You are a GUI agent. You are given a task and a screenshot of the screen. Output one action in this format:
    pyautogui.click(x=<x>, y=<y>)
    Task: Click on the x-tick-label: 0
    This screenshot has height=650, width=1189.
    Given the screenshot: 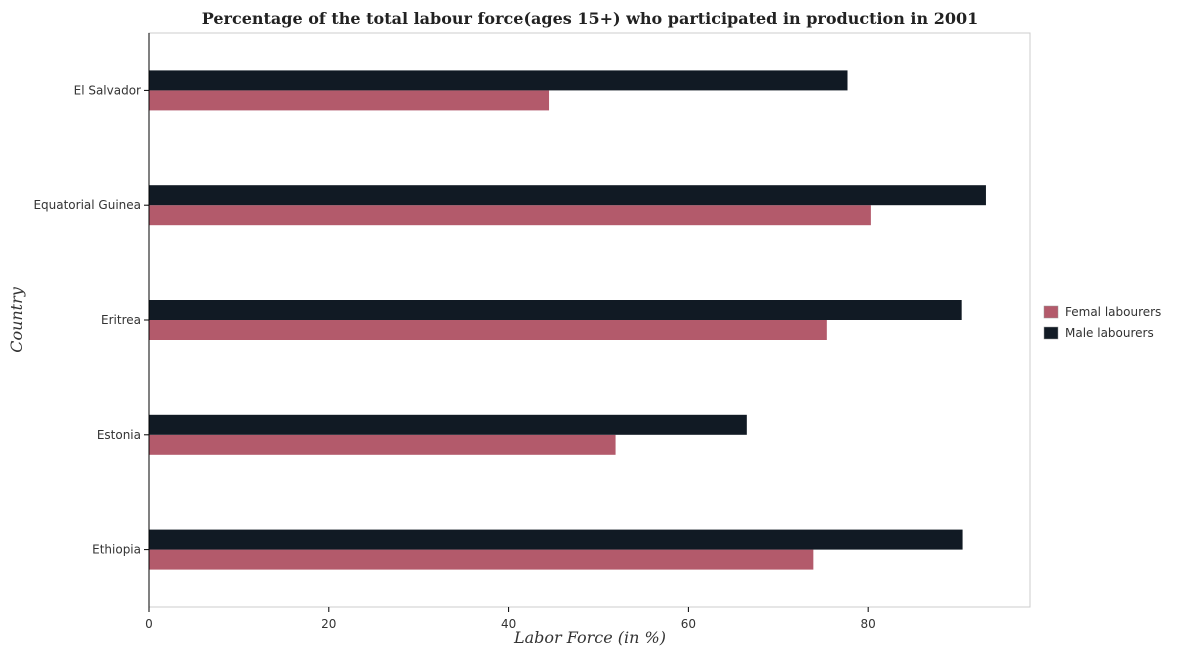 What is the action you would take?
    pyautogui.click(x=149, y=624)
    